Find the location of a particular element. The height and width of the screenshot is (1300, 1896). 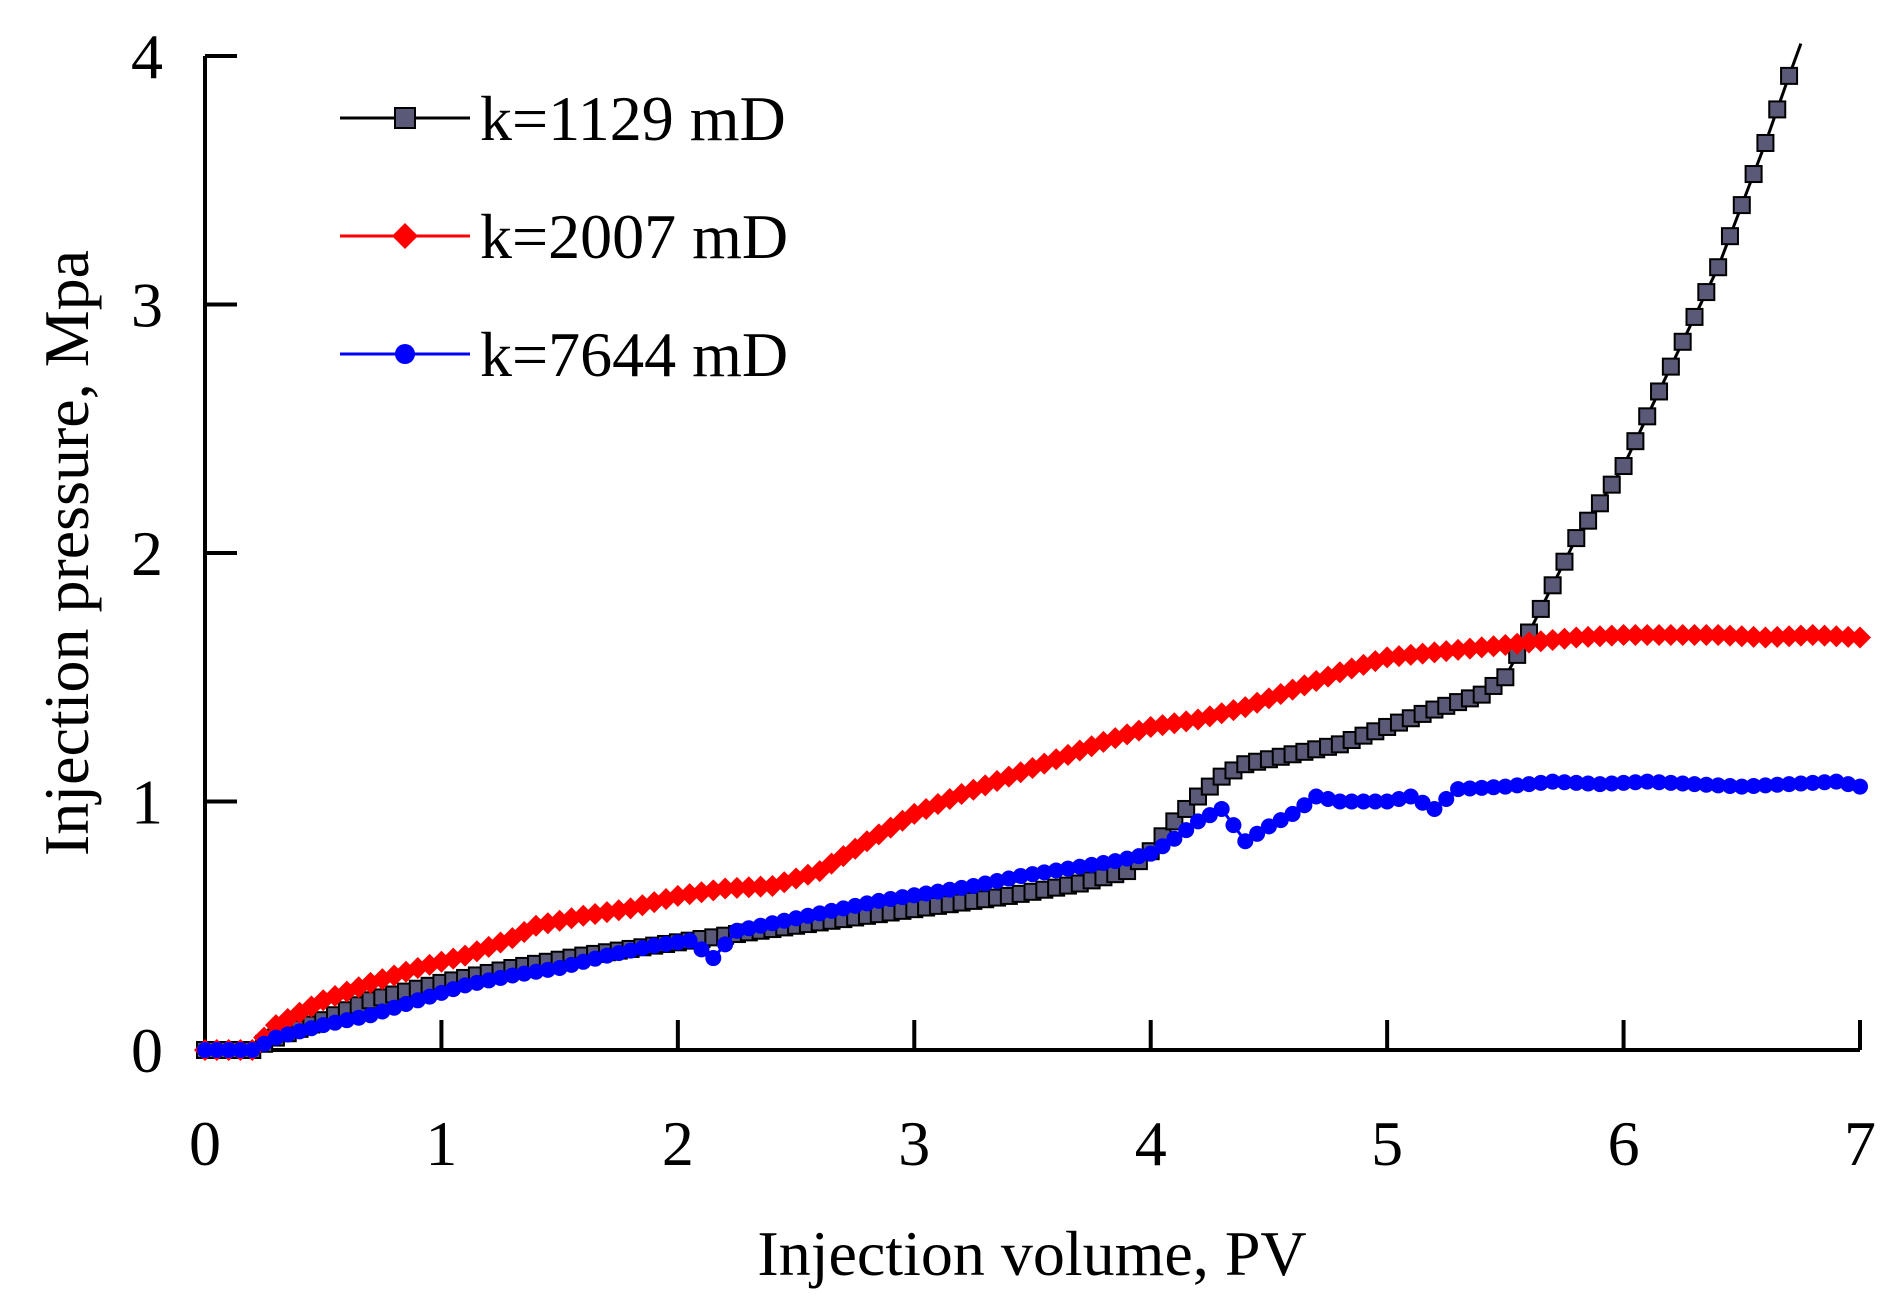

y-tick-label: 0 is located at coordinates (147, 1050).